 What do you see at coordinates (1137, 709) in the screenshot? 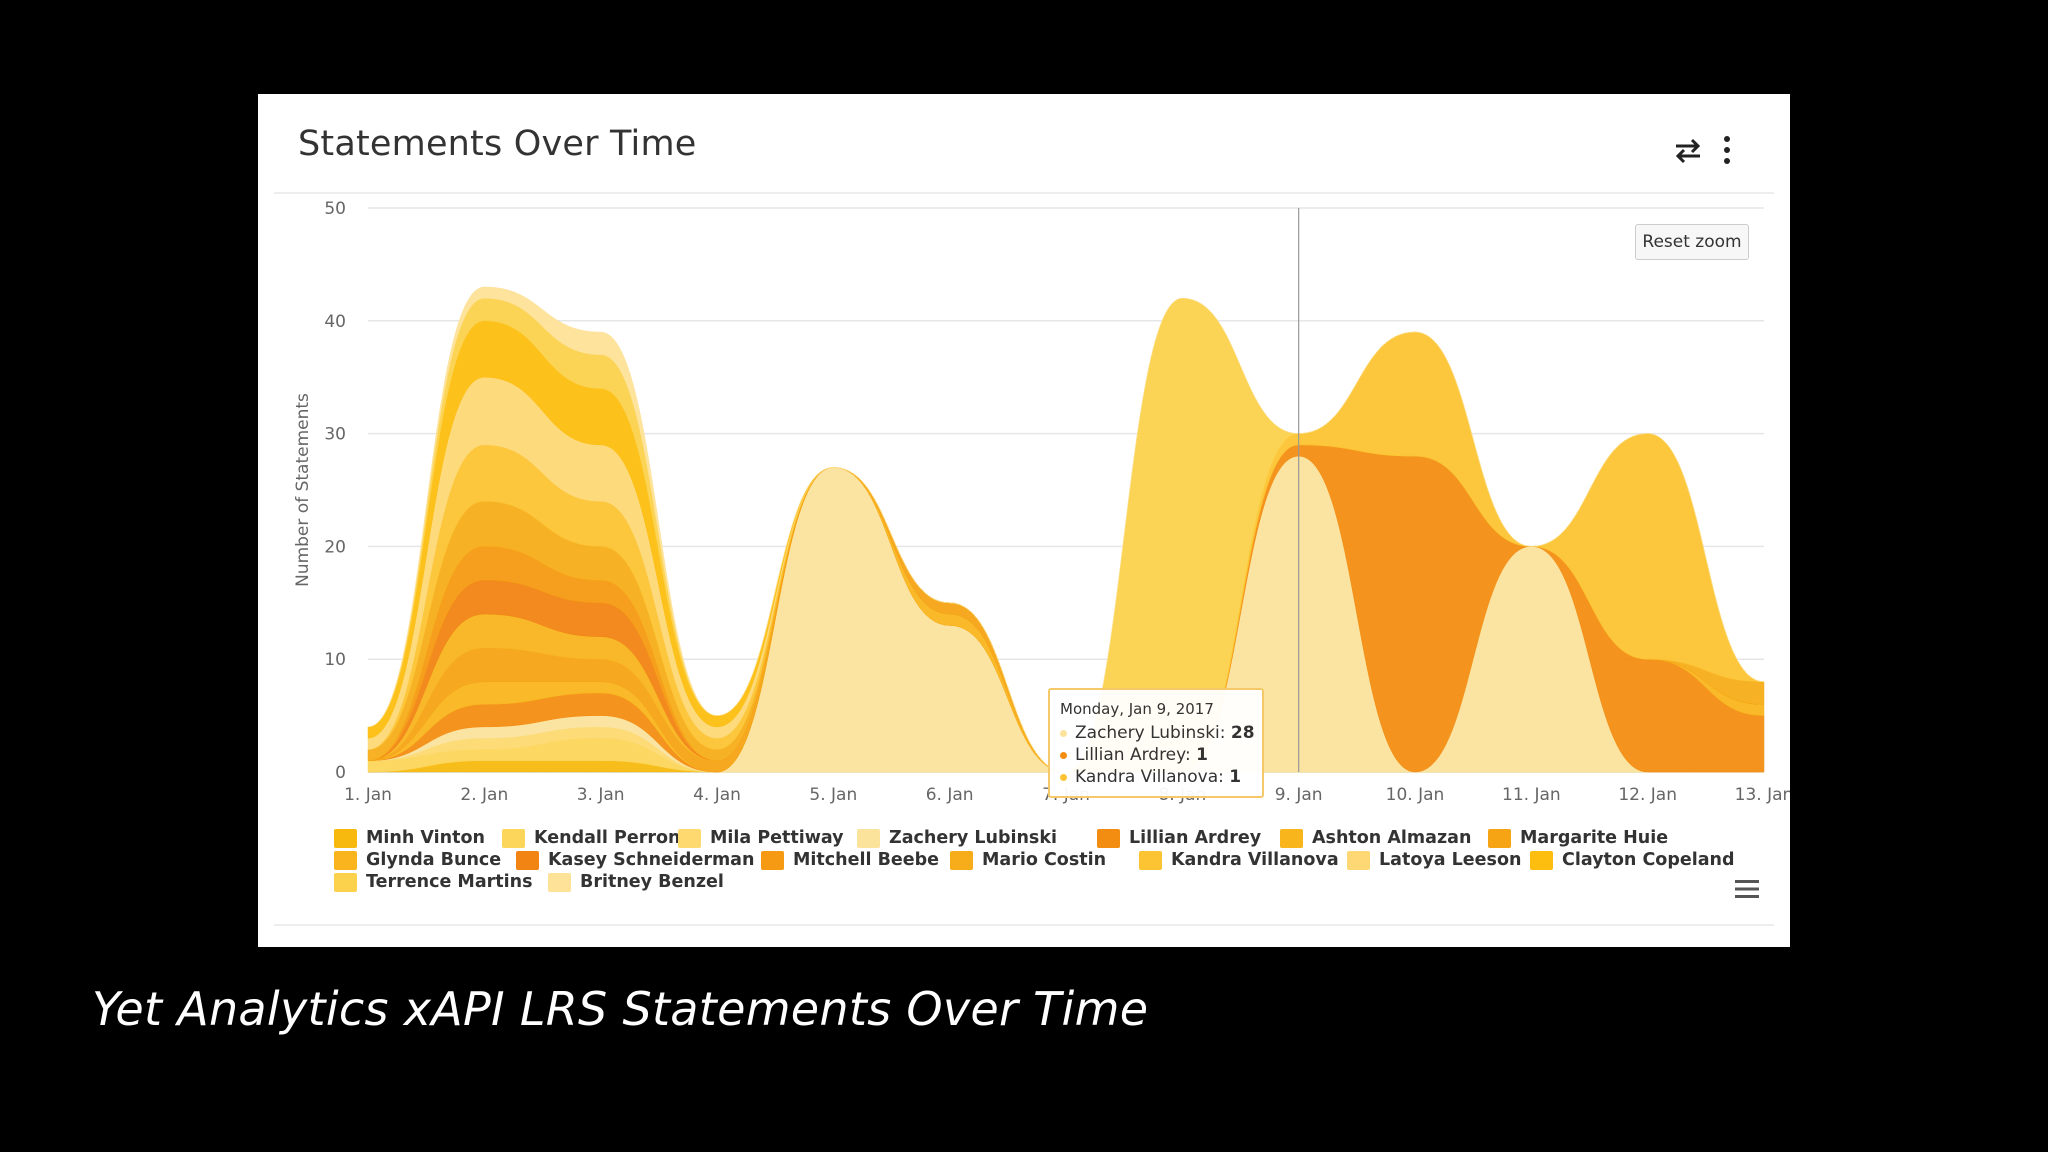
I see `tooltip-date: Monday, Jan 9, 2017` at bounding box center [1137, 709].